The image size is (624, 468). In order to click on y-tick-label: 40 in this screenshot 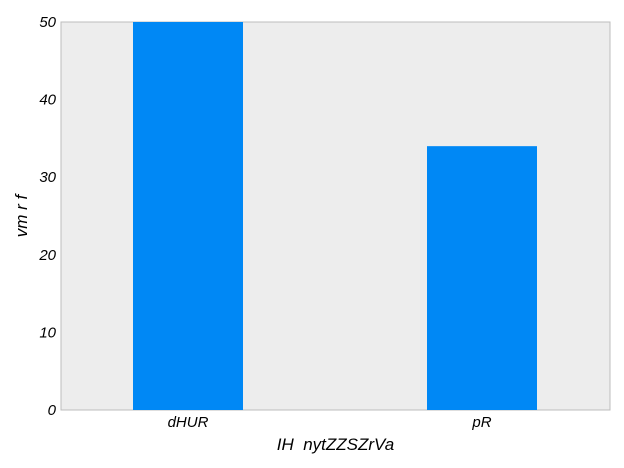, I will do `click(47, 100)`.